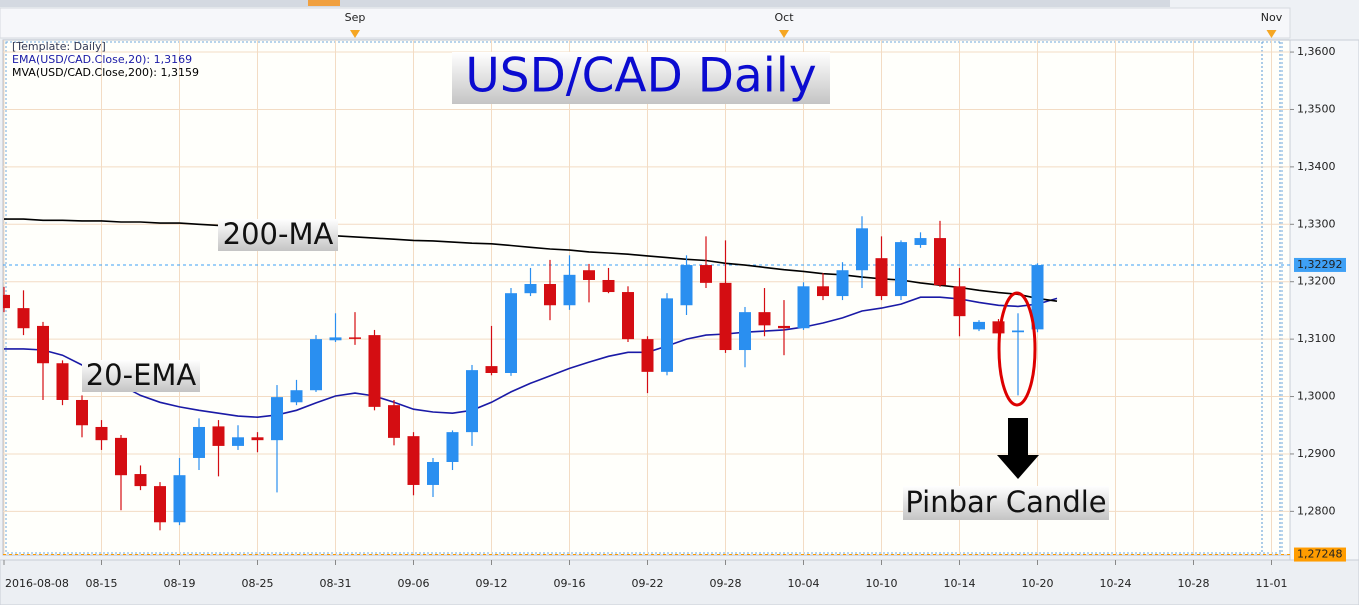  I want to click on annotation: 200-MA, so click(278, 234).